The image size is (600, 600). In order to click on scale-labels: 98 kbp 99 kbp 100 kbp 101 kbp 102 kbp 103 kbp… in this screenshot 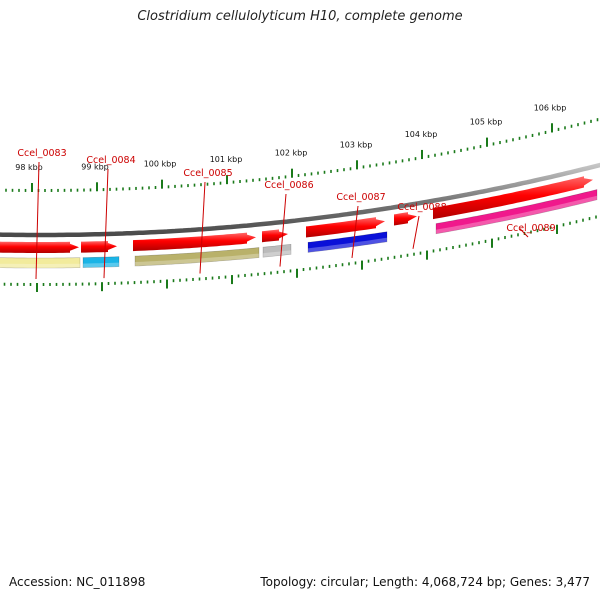, I will do `click(290, 137)`.